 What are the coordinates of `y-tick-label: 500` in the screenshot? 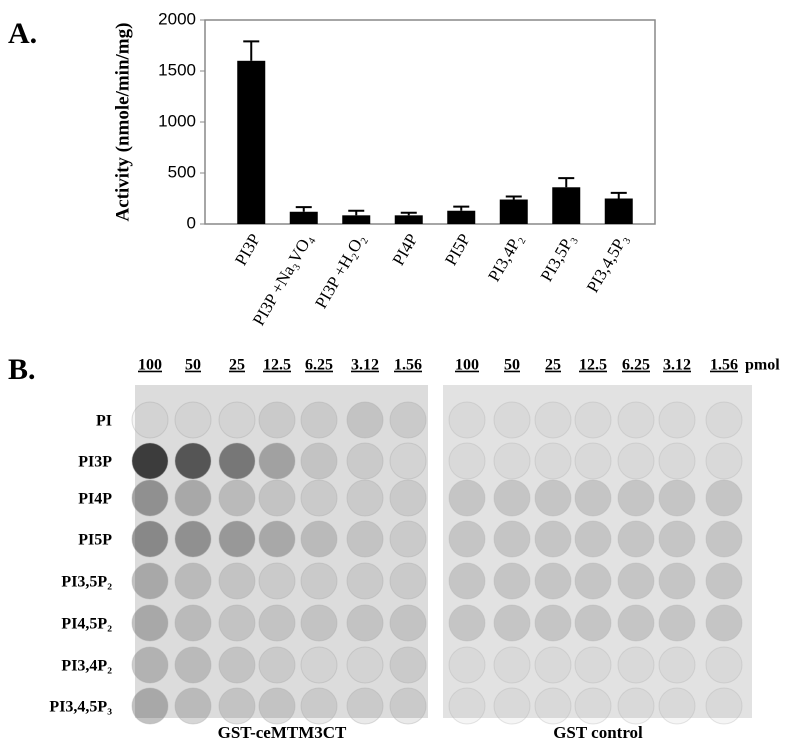 It's located at (182, 171).